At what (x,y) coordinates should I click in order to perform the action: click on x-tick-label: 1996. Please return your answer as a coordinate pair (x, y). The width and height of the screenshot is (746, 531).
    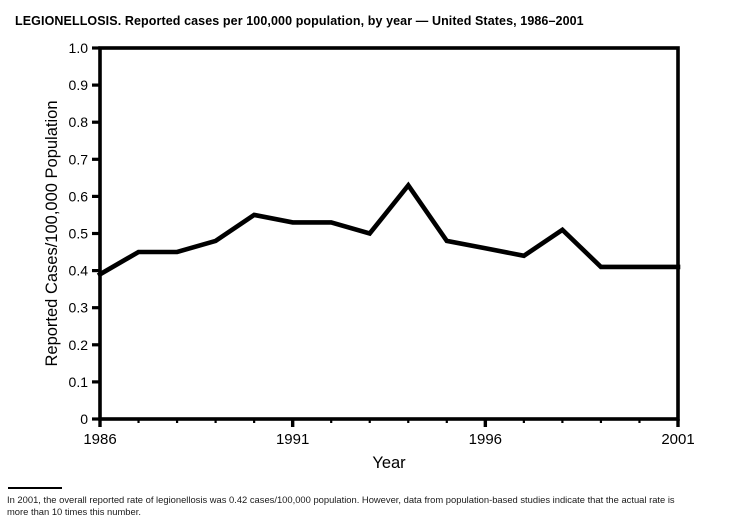
    Looking at the image, I should click on (485, 439).